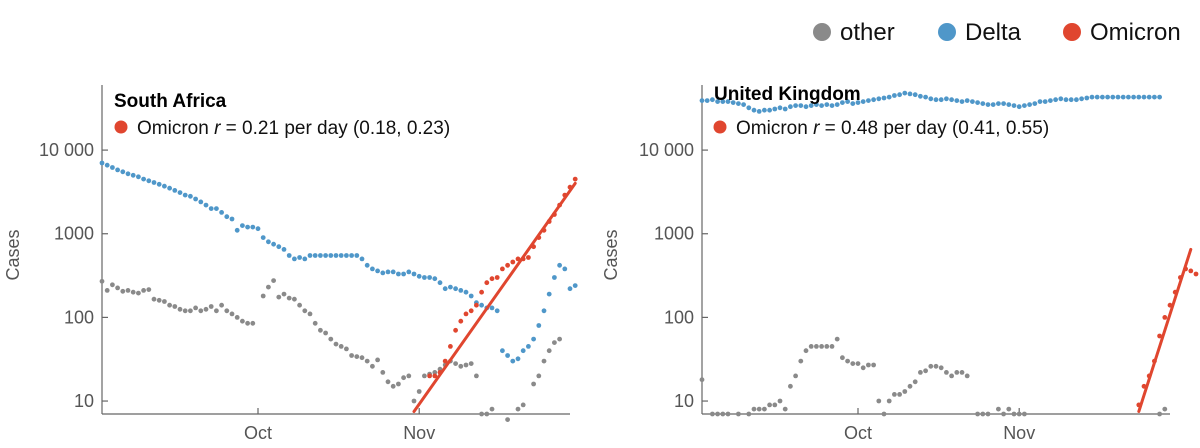 This screenshot has width=1200, height=448. Describe the element at coordinates (822, 32) in the screenshot. I see `legend-marker-other` at that location.